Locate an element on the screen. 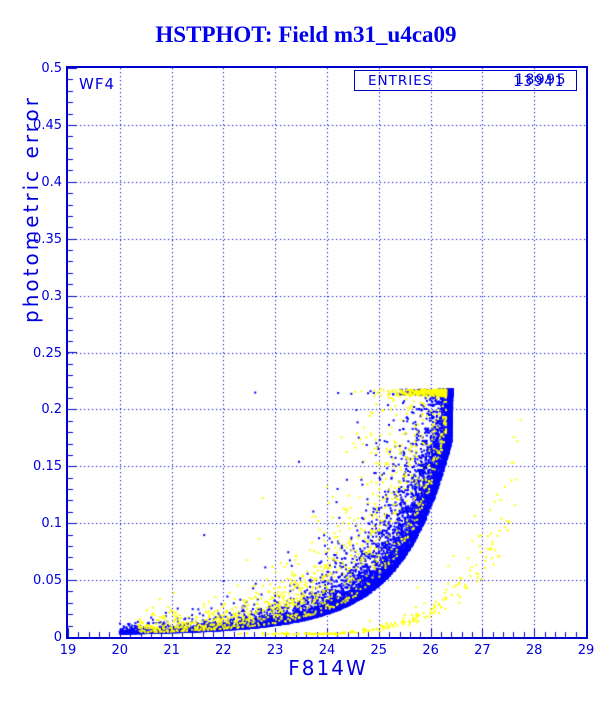  y-tick-label: 0.25 is located at coordinates (47, 353).